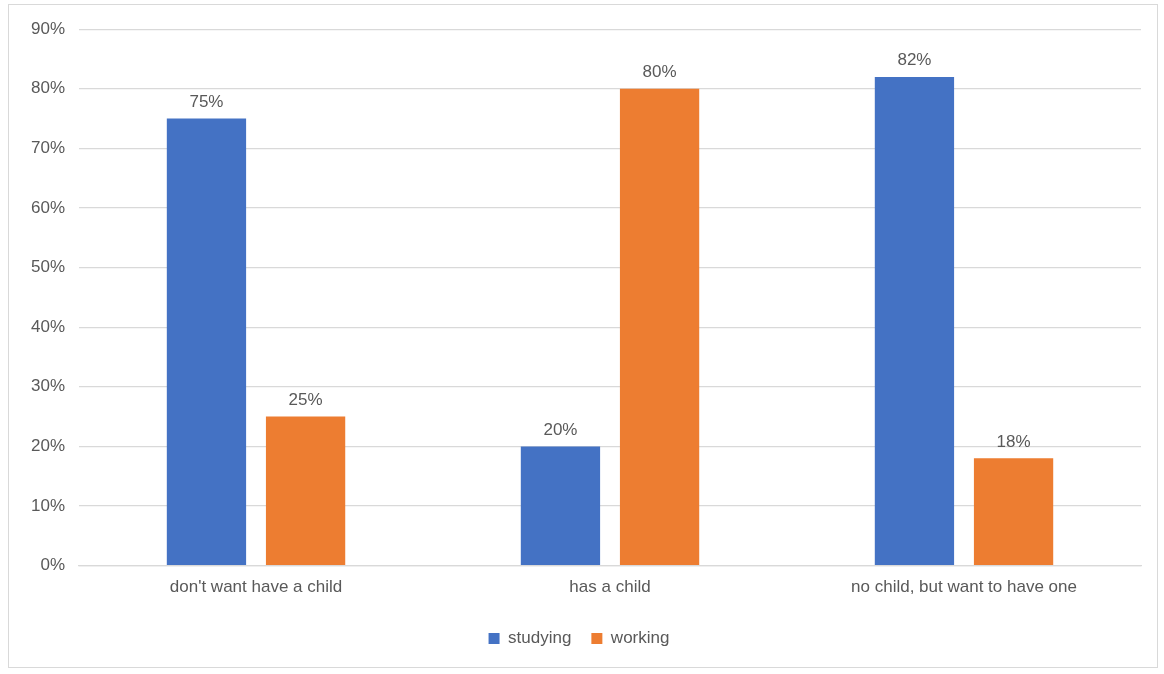 The height and width of the screenshot is (674, 1164). I want to click on y-tick-label: 60%, so click(48, 207).